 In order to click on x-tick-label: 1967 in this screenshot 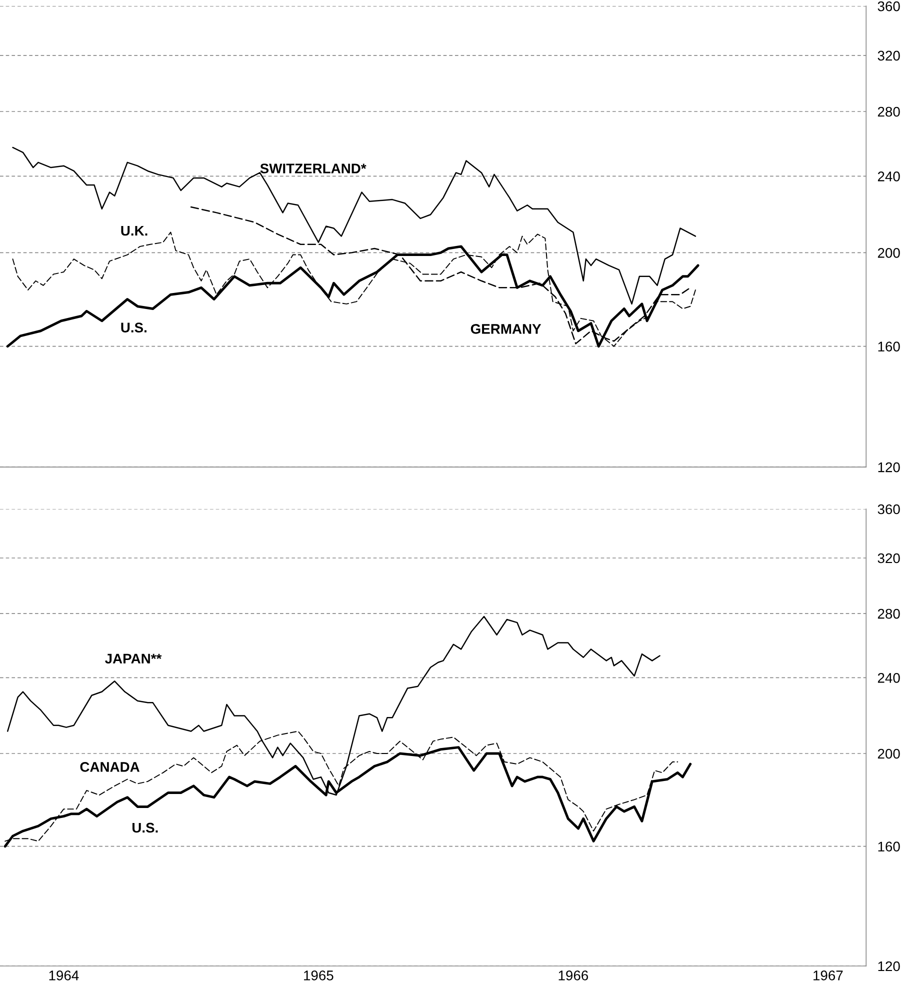, I will do `click(828, 975)`.